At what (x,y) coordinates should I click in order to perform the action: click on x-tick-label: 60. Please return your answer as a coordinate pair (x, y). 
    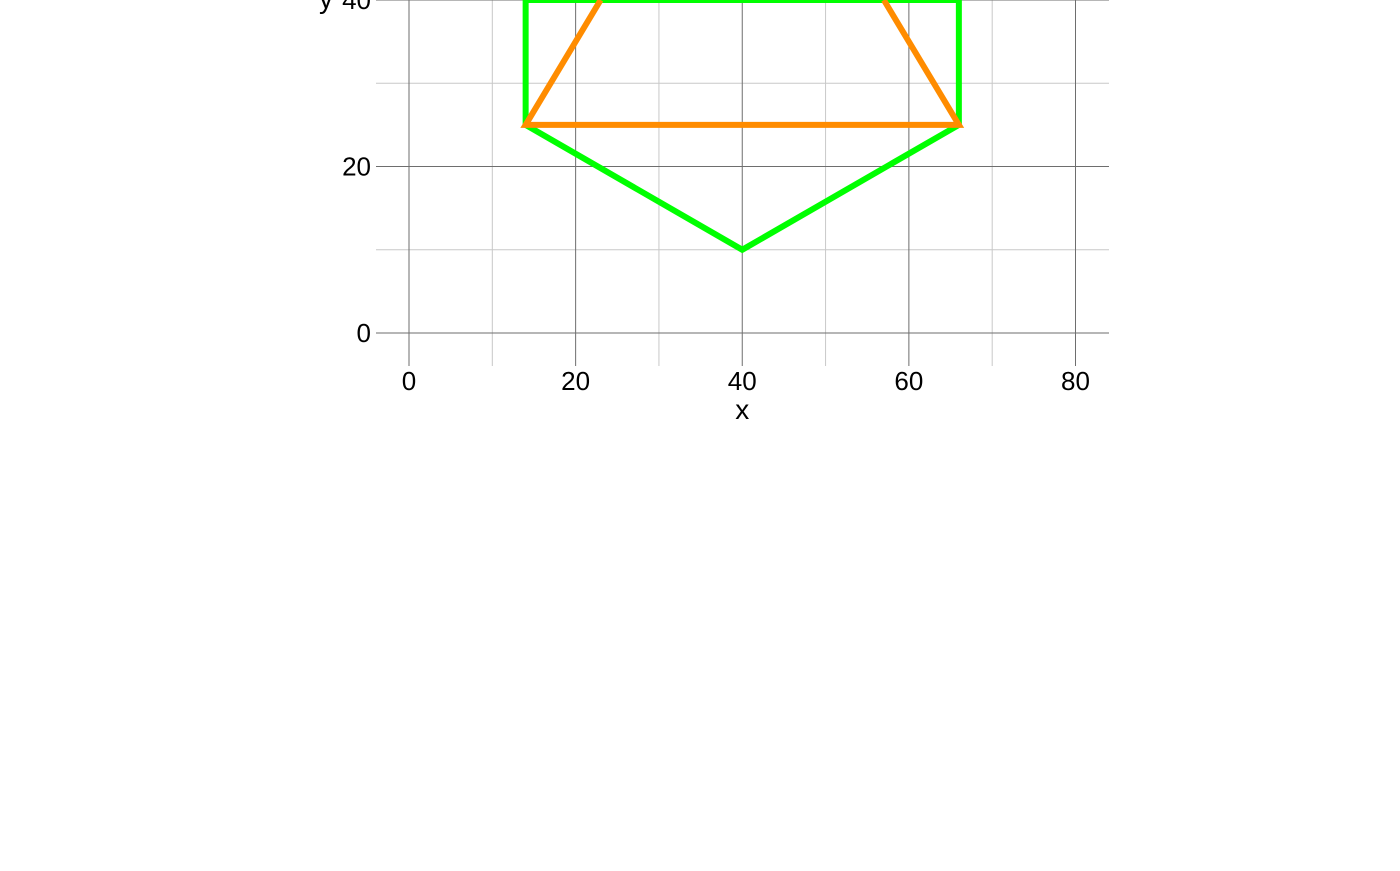
    Looking at the image, I should click on (908, 381).